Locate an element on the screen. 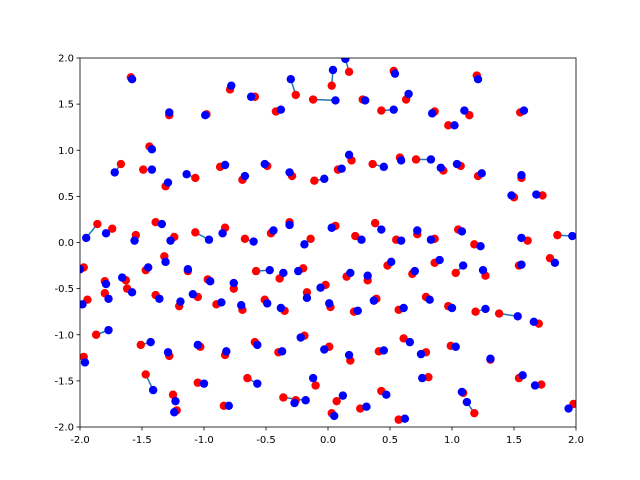 This screenshot has width=640, height=480. y-tick-label: -0.5 is located at coordinates (64, 289).